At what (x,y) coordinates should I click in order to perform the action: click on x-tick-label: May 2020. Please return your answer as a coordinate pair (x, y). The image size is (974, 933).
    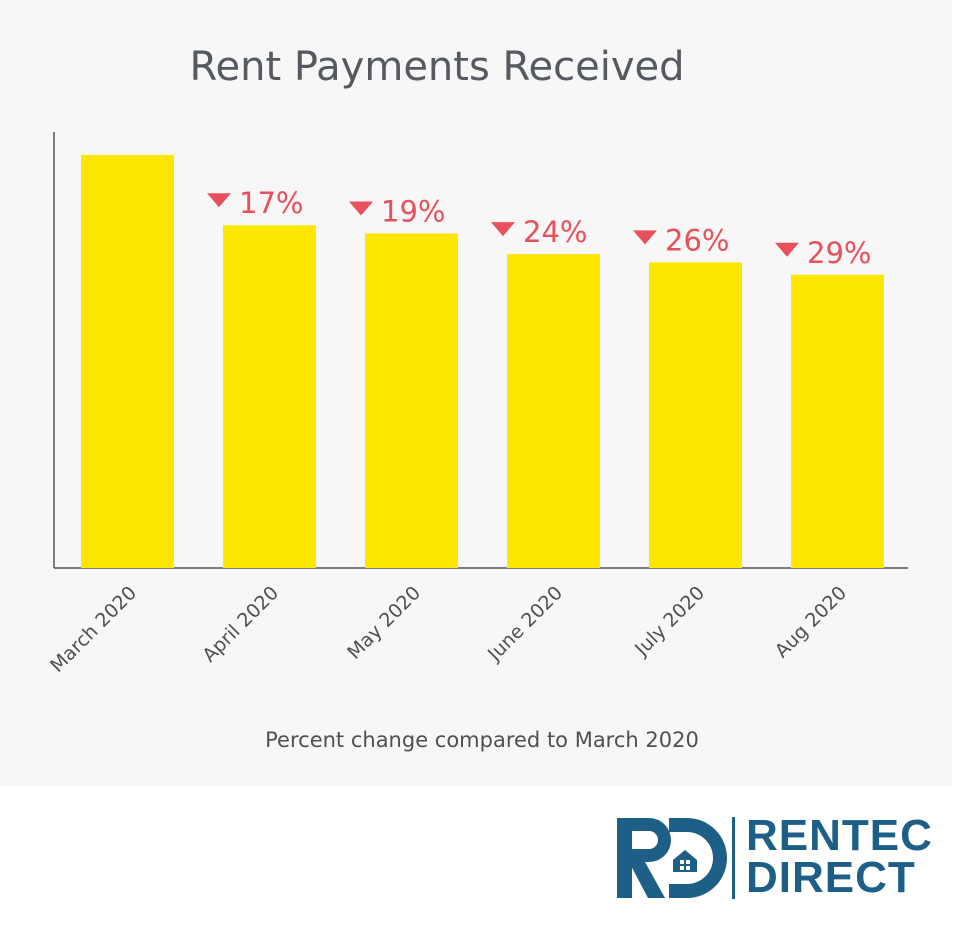
    Looking at the image, I should click on (384, 623).